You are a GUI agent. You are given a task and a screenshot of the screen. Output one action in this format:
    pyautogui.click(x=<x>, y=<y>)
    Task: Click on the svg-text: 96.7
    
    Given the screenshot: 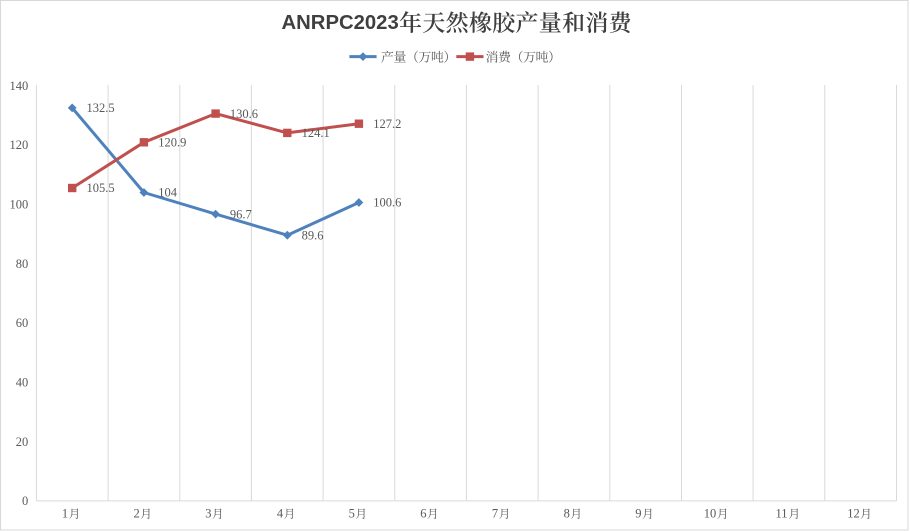 What is the action you would take?
    pyautogui.click(x=241, y=214)
    